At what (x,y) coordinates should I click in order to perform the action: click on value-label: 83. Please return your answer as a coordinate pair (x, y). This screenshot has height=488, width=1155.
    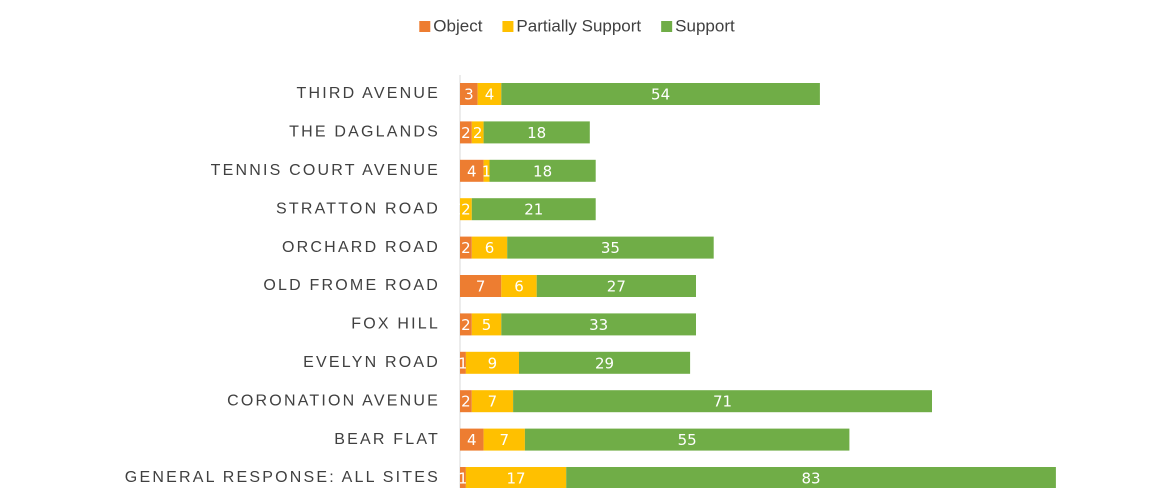
    Looking at the image, I should click on (811, 479).